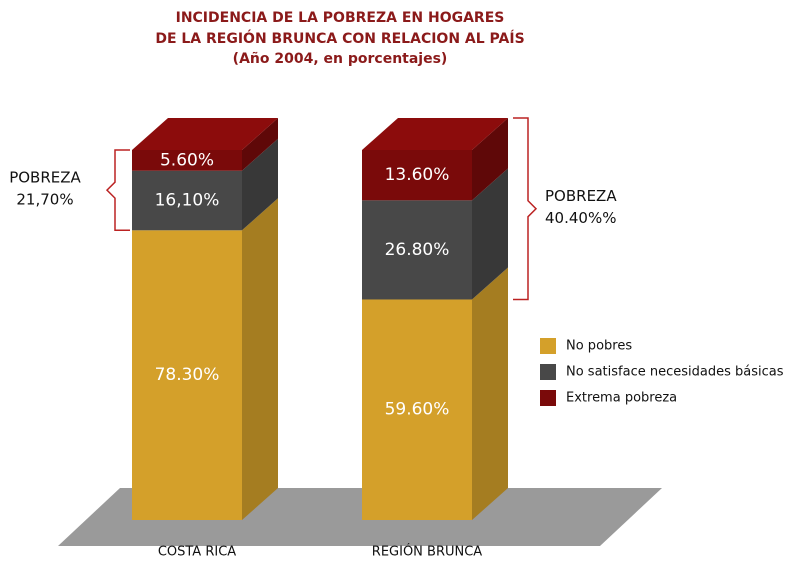  What do you see at coordinates (599, 346) in the screenshot?
I see `legend-label: No pobres` at bounding box center [599, 346].